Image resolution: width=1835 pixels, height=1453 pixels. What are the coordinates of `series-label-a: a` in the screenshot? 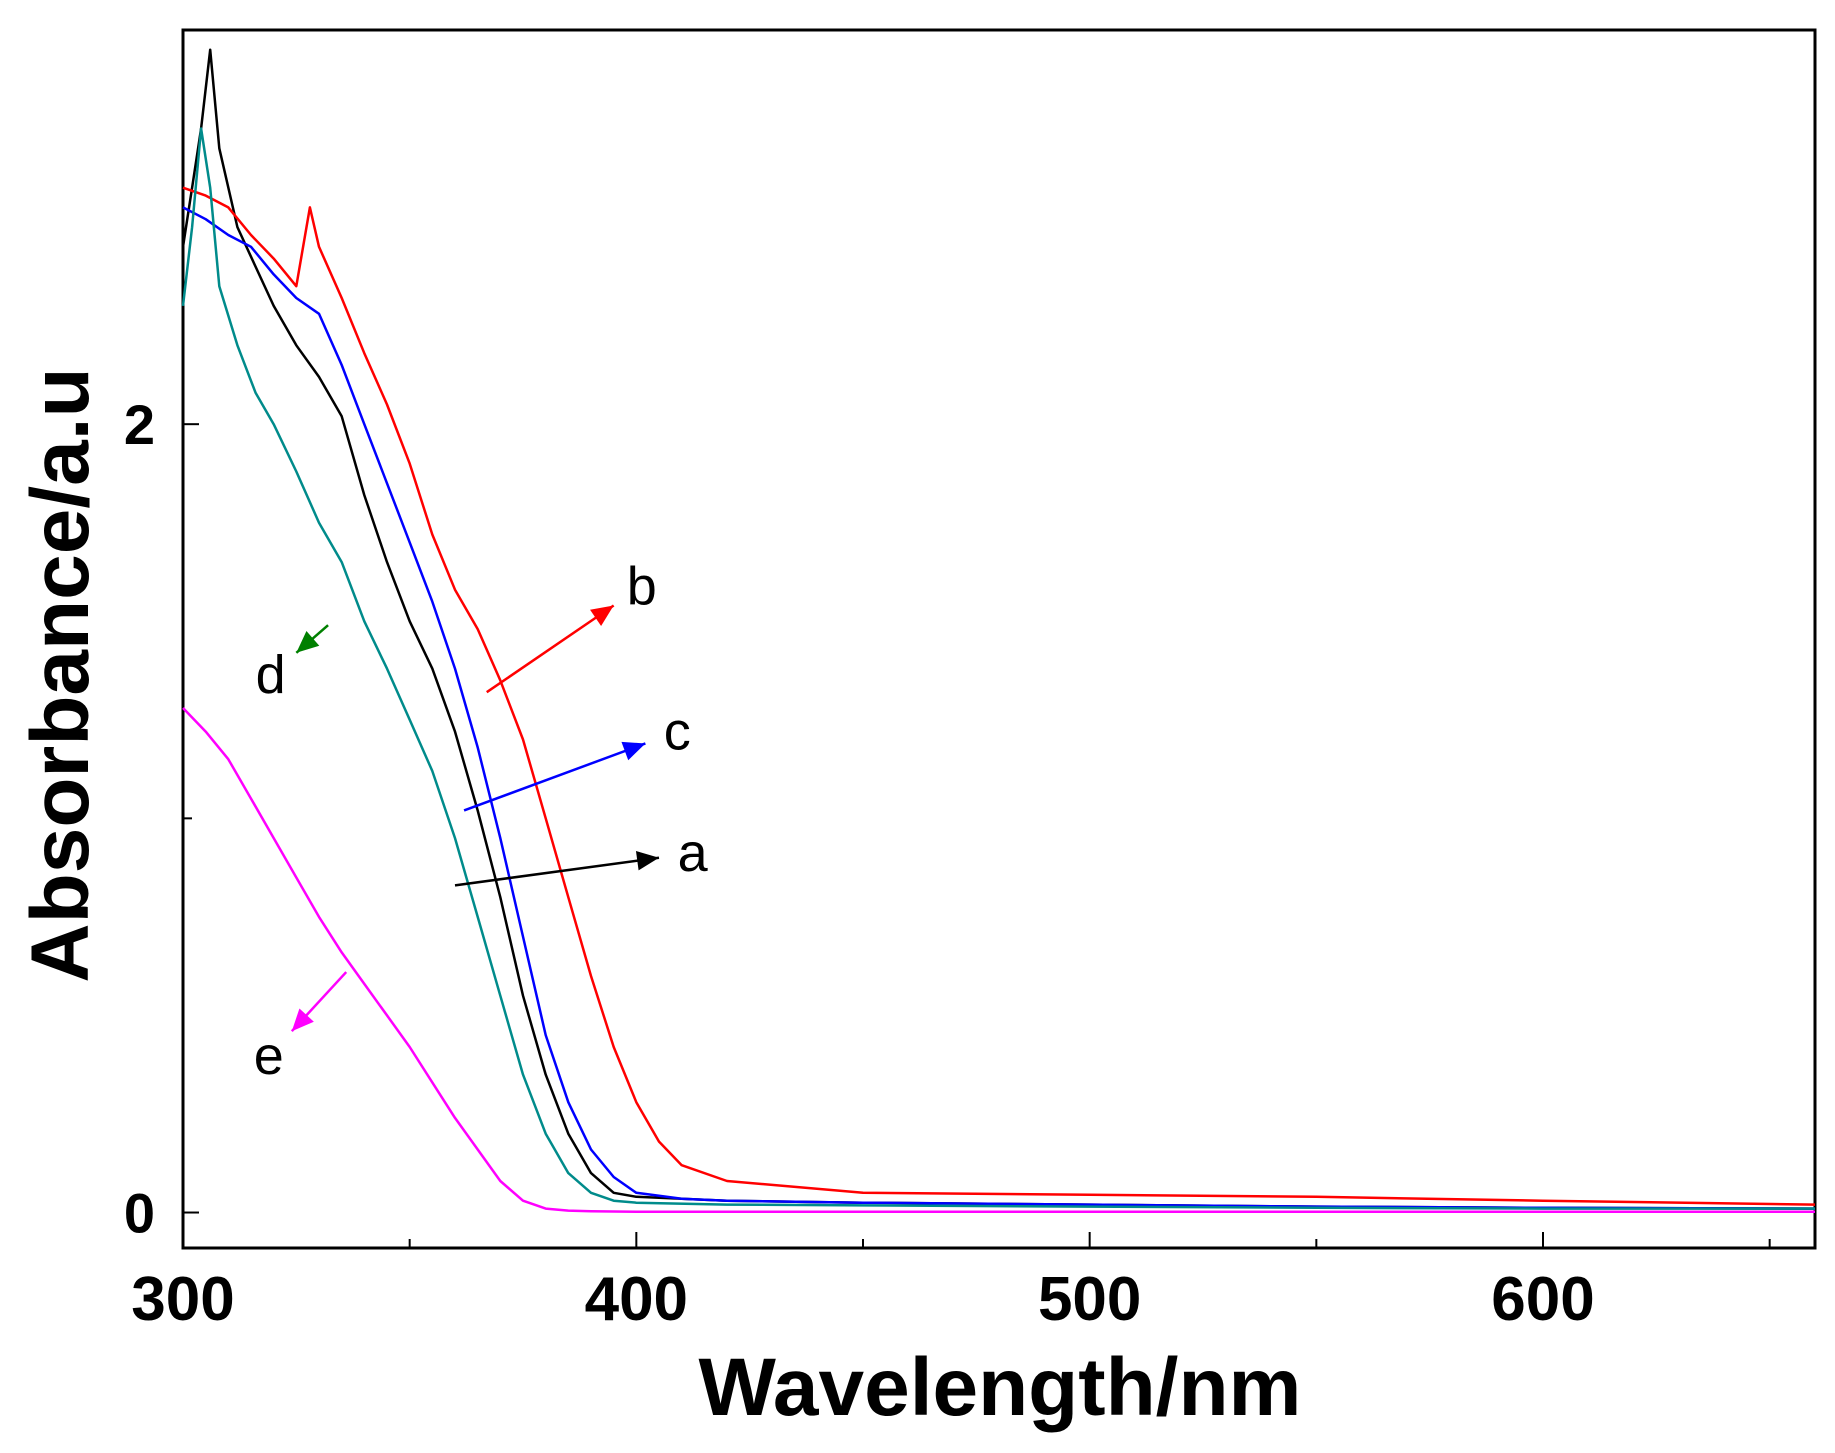 It's located at (693, 853).